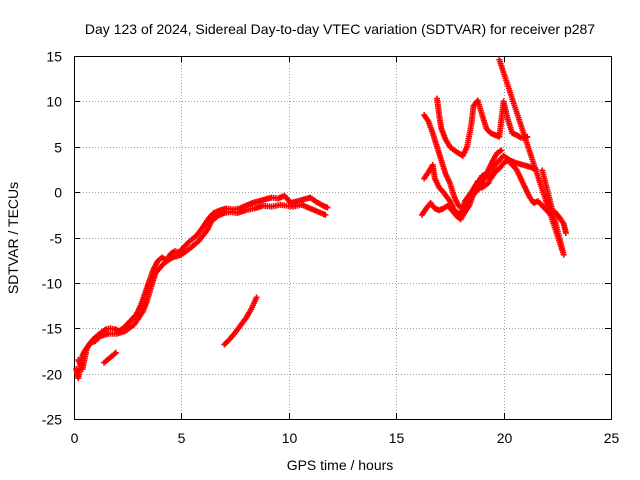  I want to click on y-tick-label: -20, so click(52, 375).